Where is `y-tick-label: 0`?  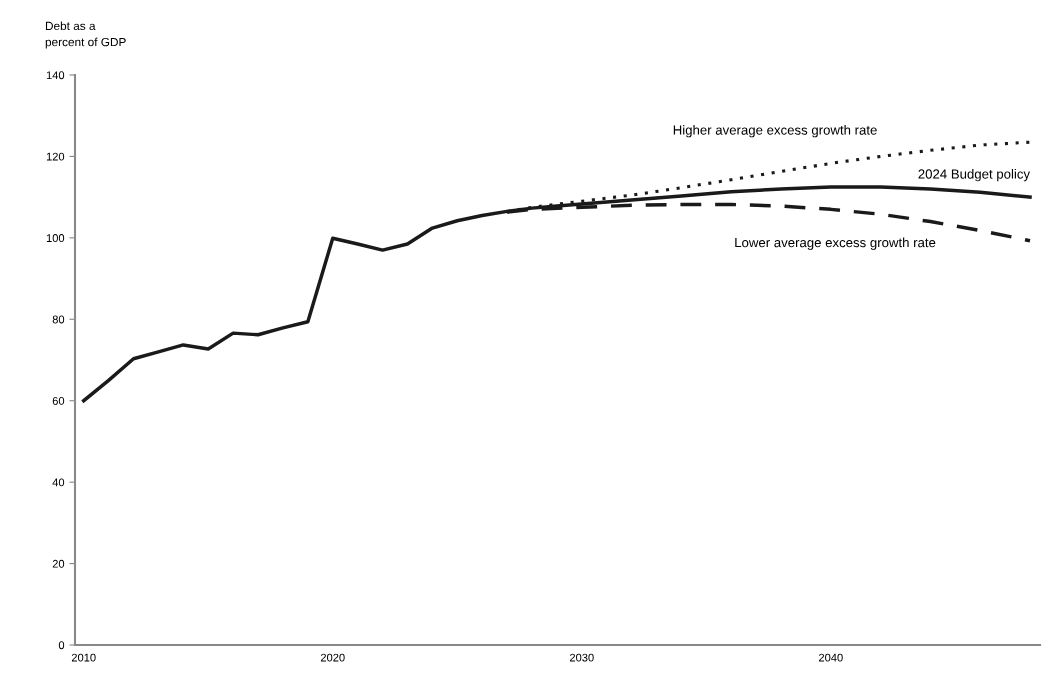 y-tick-label: 0 is located at coordinates (61, 645).